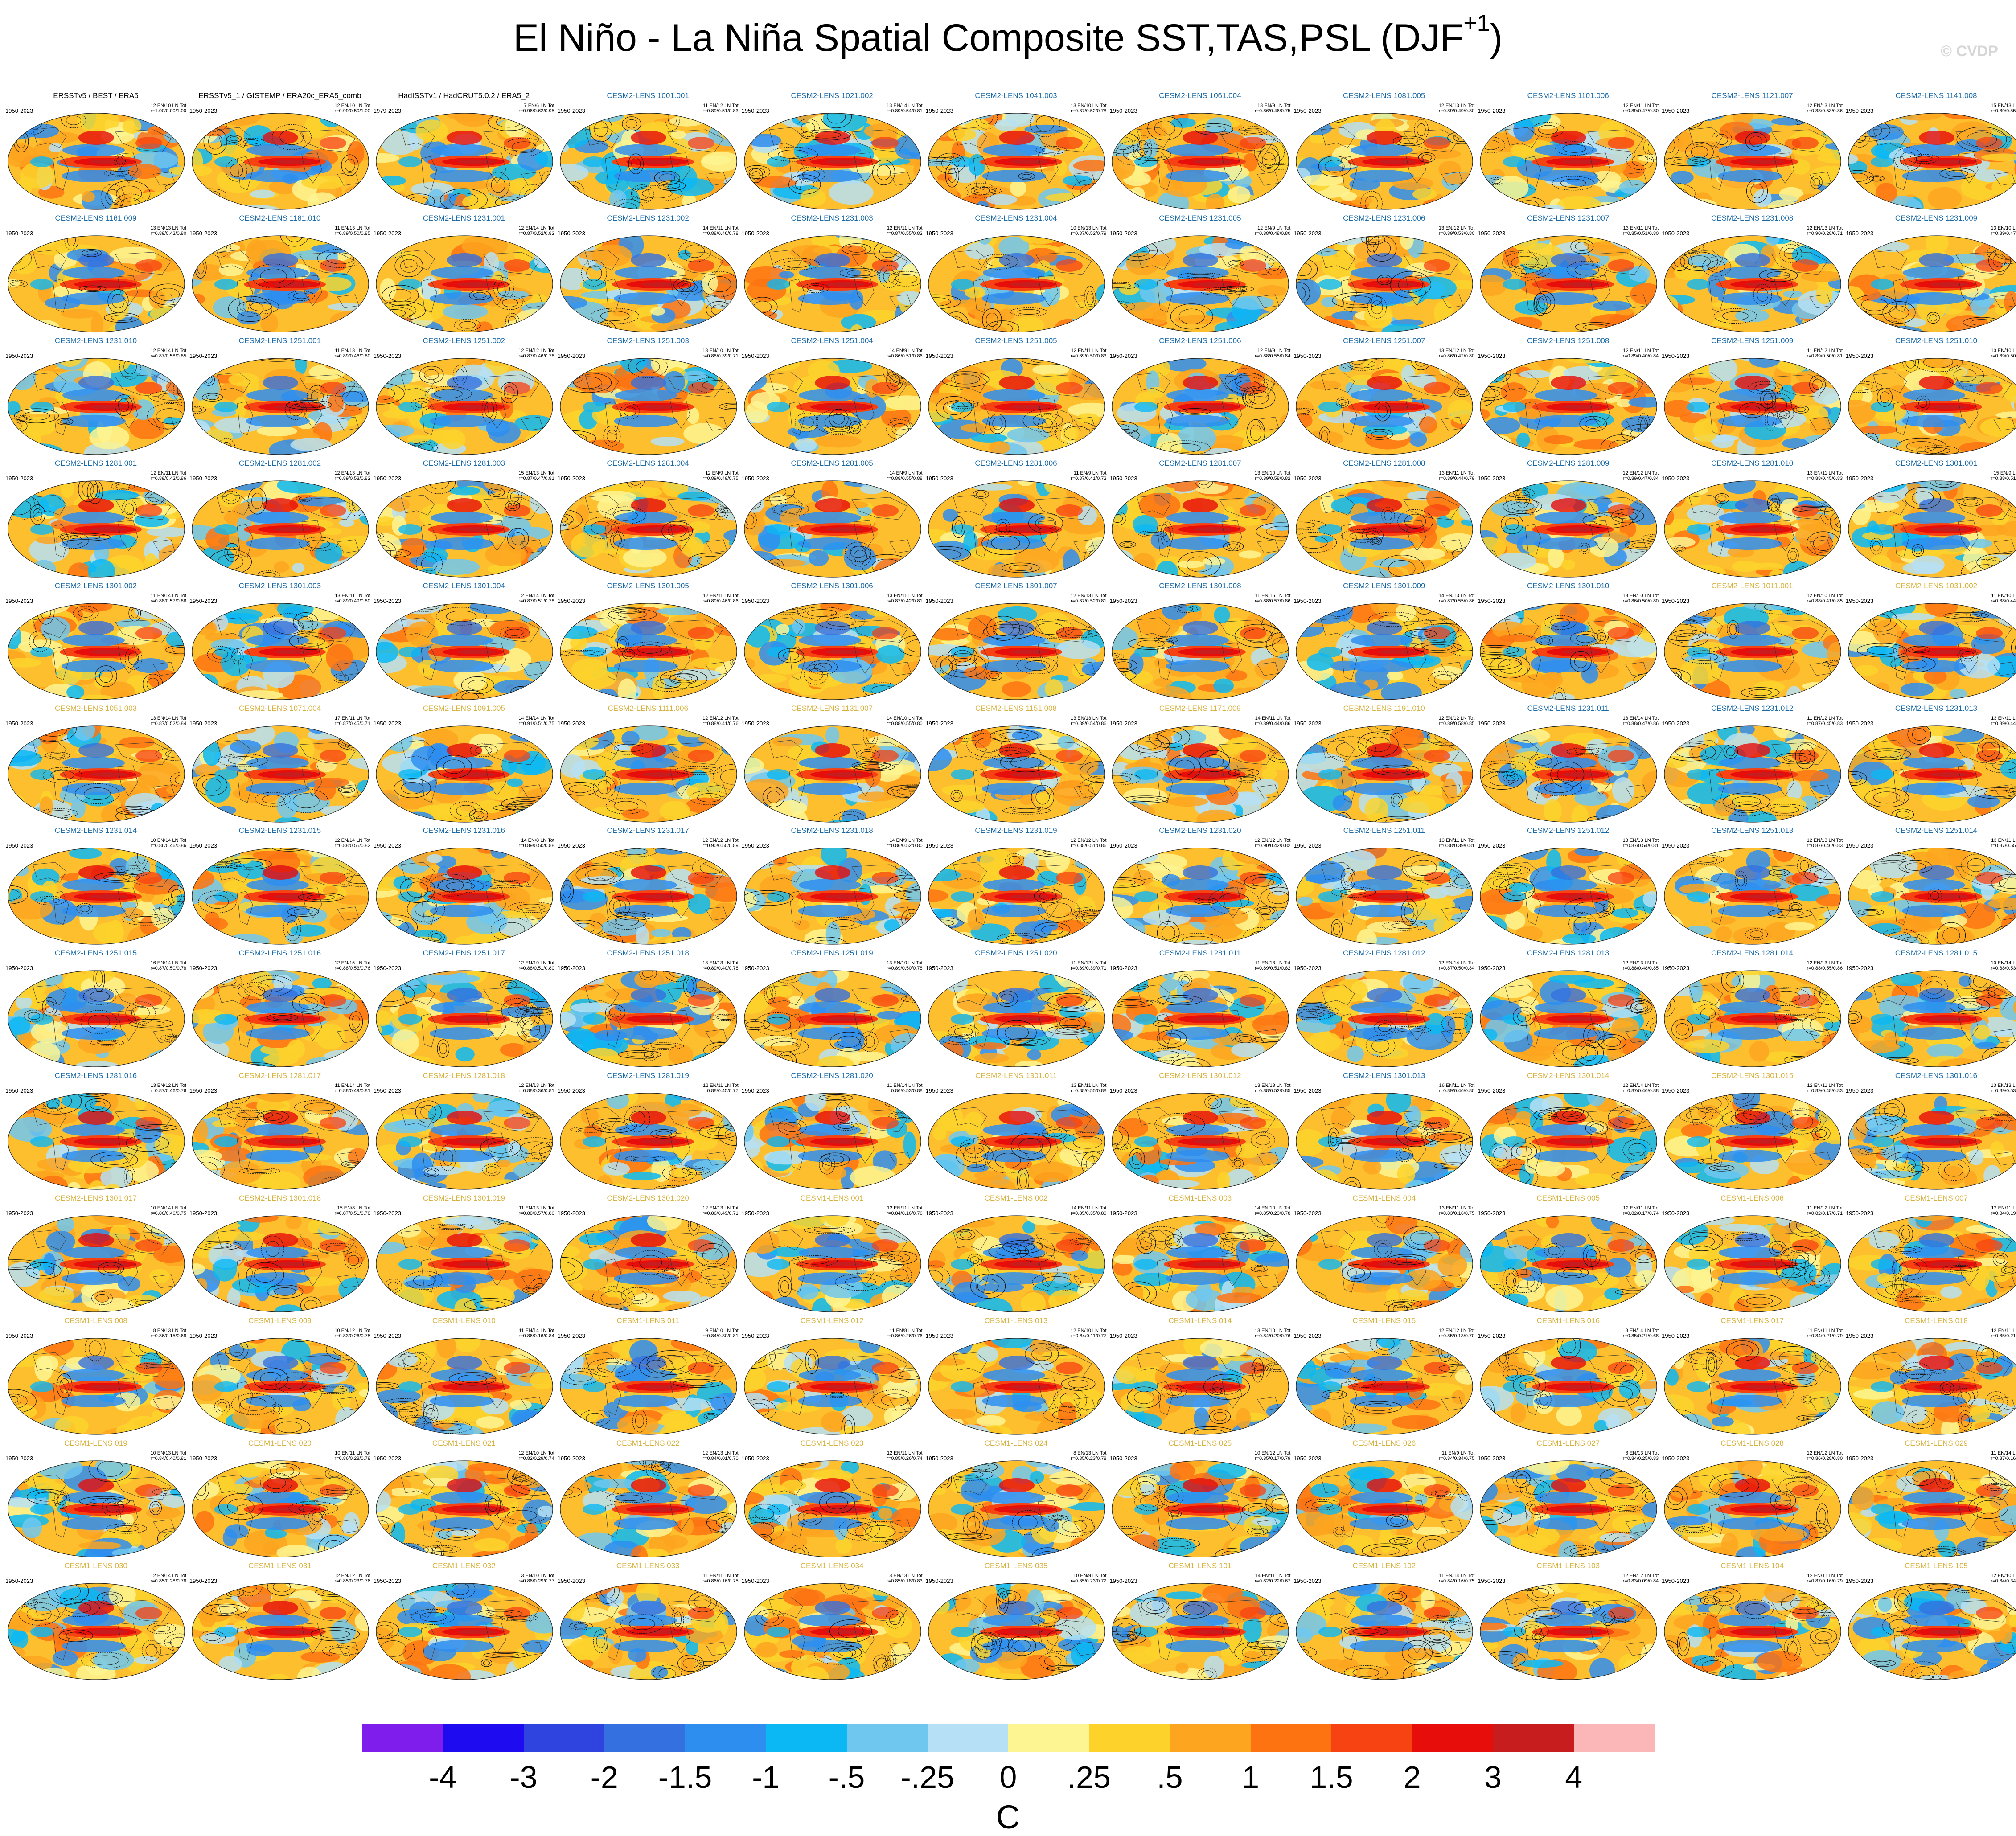  I want to click on panel-title: CESM1-LENS 019, so click(96, 1443).